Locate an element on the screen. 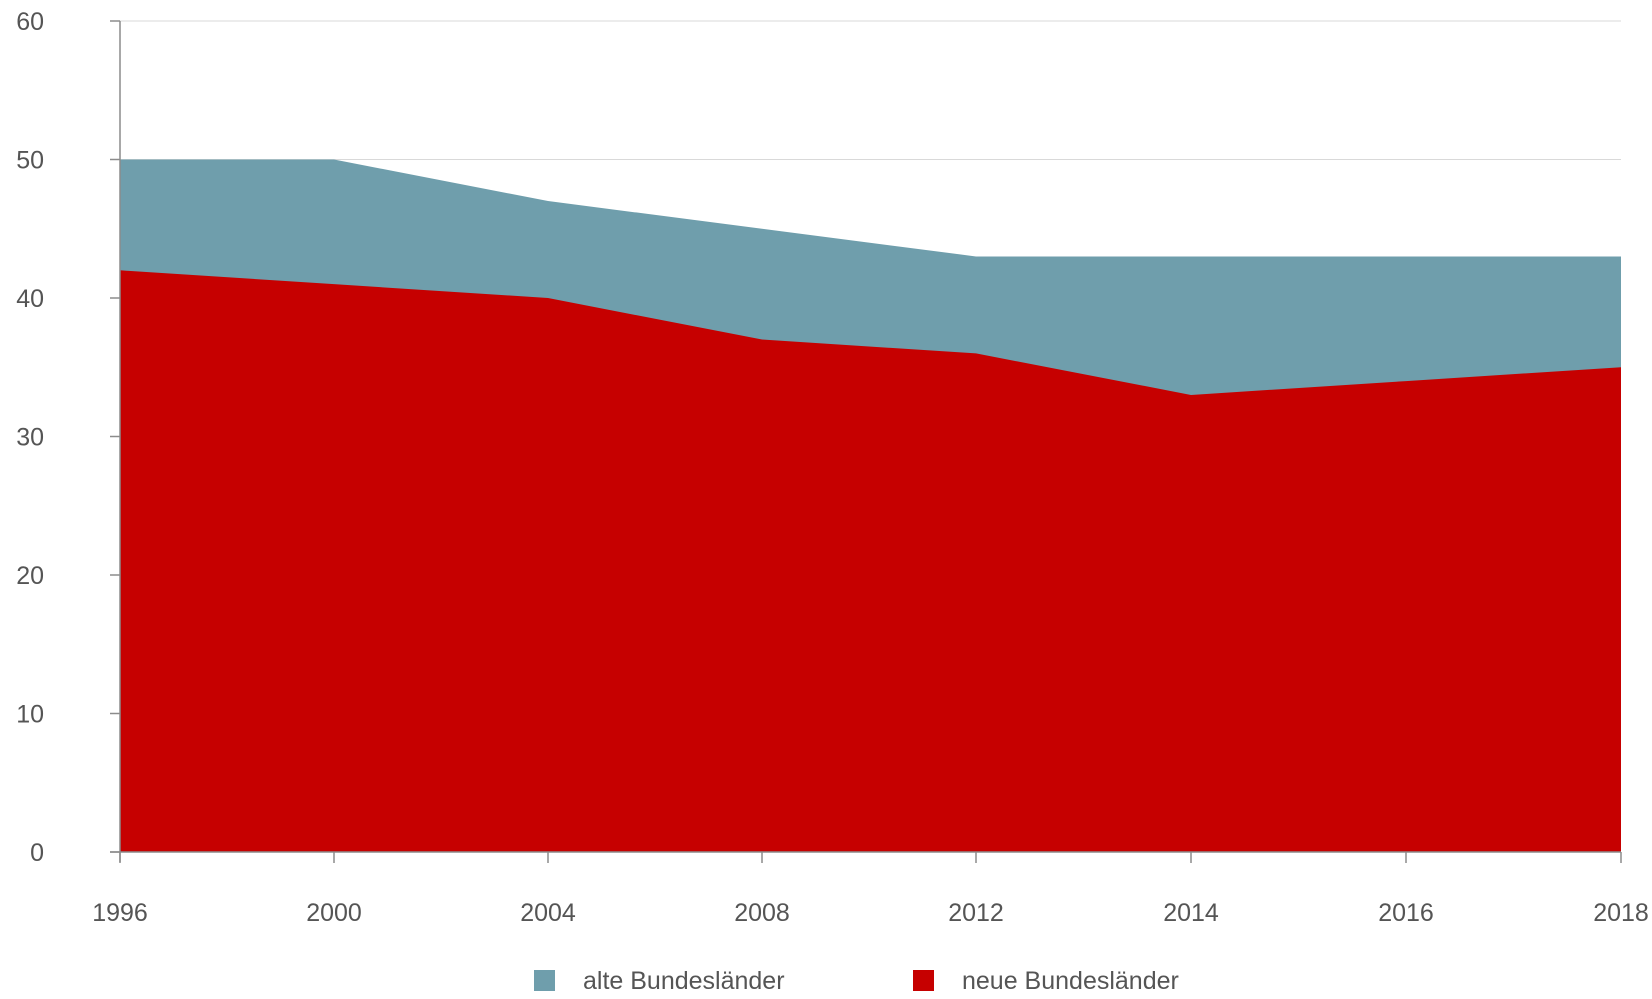 Image resolution: width=1652 pixels, height=999 pixels. y-tick-label-50: 50 is located at coordinates (30, 161).